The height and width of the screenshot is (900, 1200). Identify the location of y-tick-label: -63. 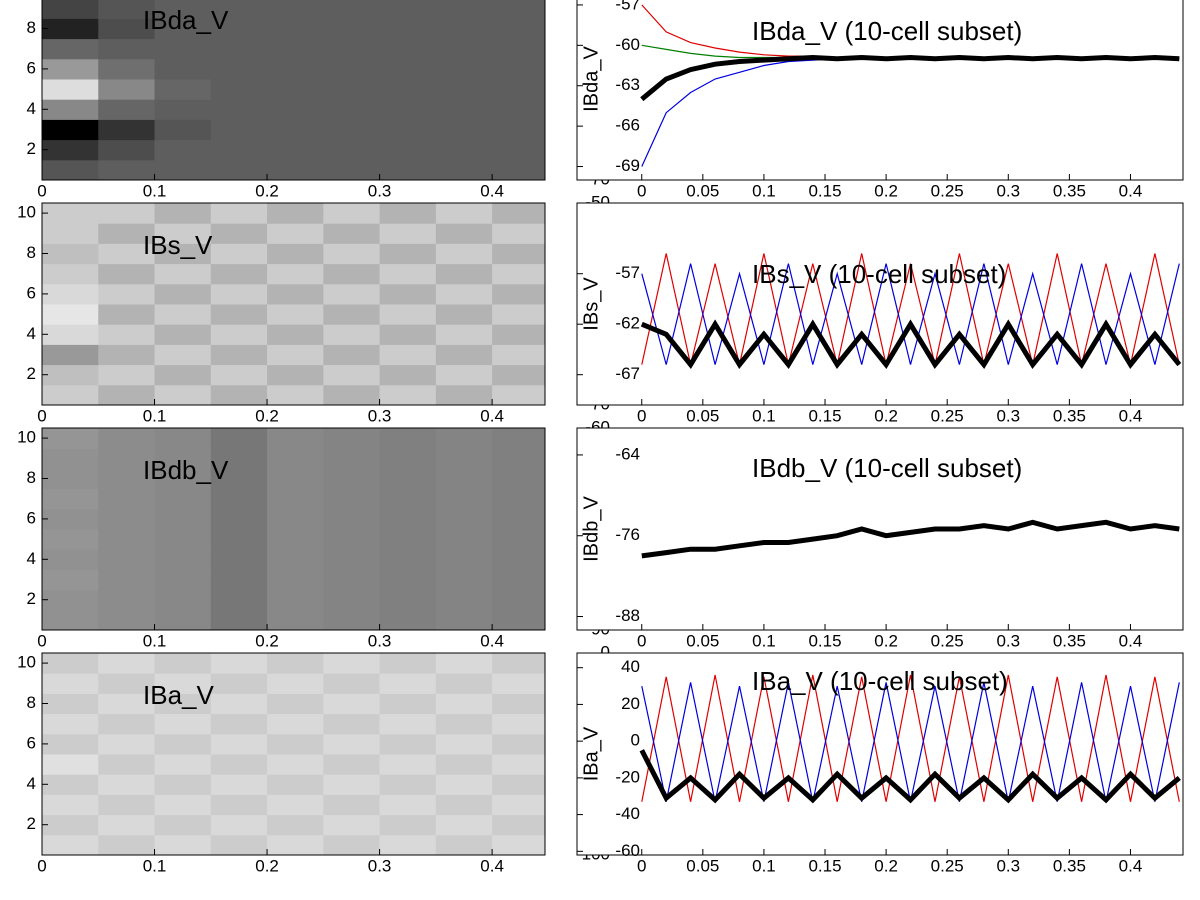
(627, 84).